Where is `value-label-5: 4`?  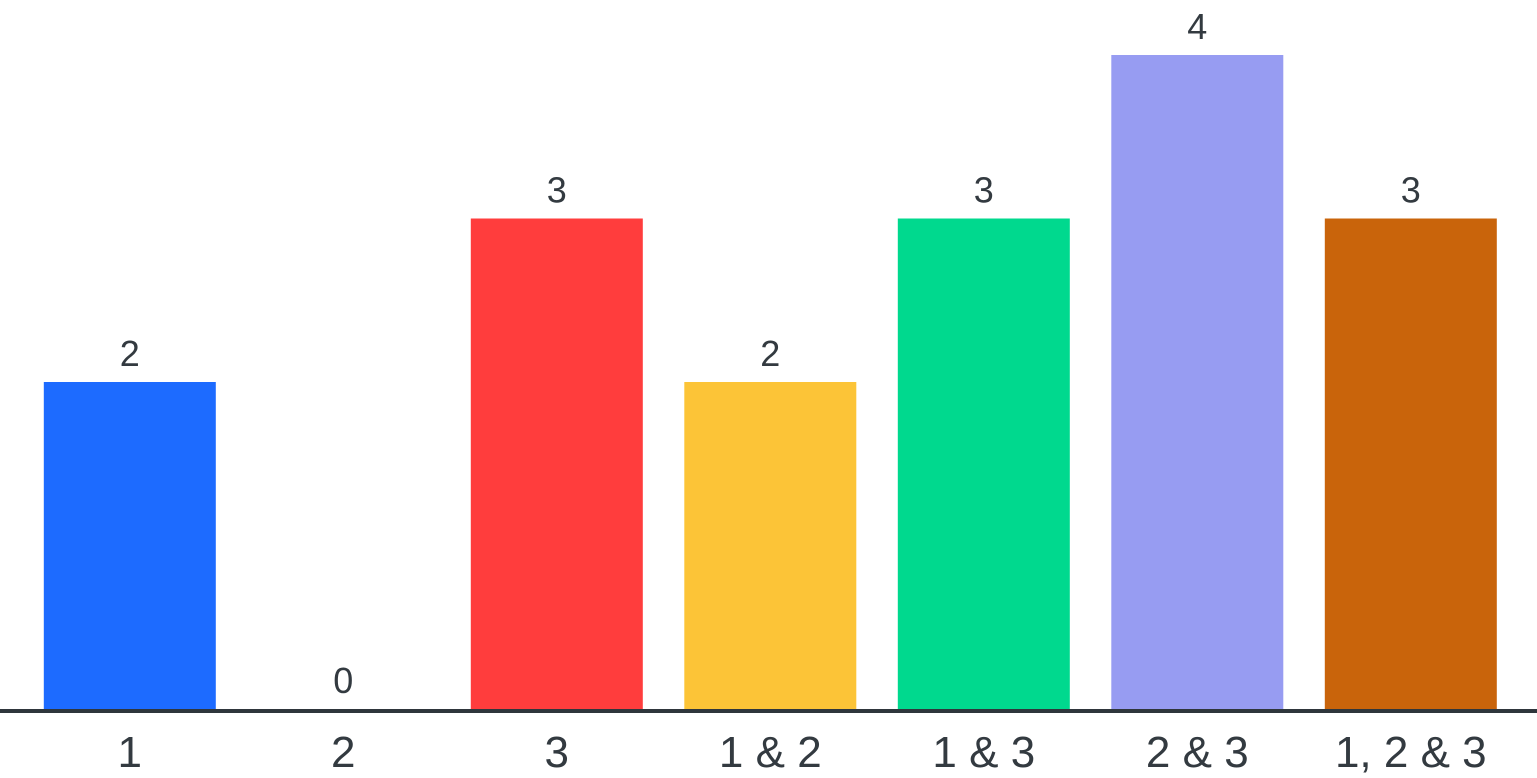 value-label-5: 4 is located at coordinates (1197, 26).